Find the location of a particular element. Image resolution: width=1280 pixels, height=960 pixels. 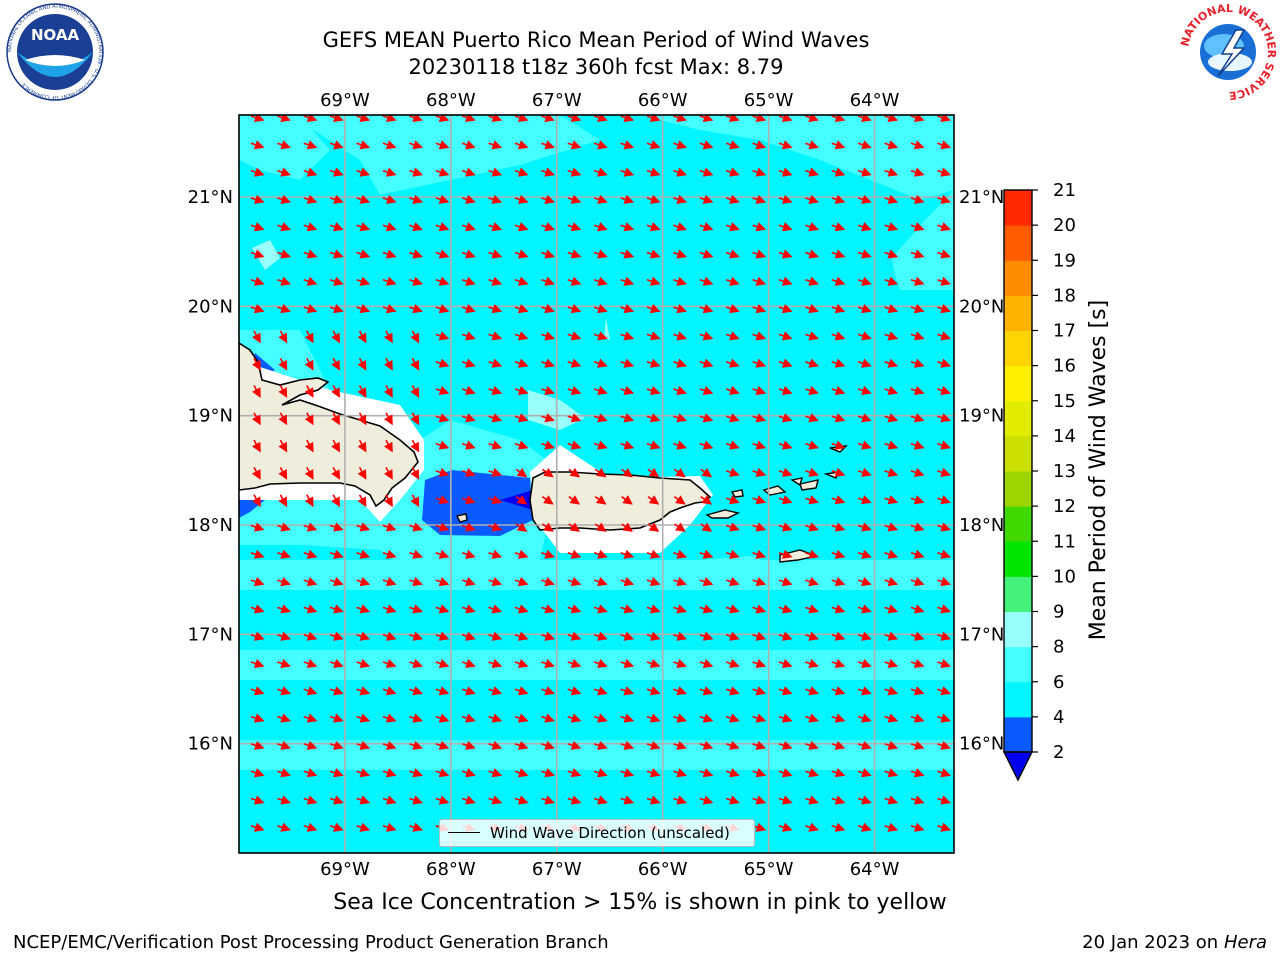

lat-label-right: 21°N is located at coordinates (981, 197).